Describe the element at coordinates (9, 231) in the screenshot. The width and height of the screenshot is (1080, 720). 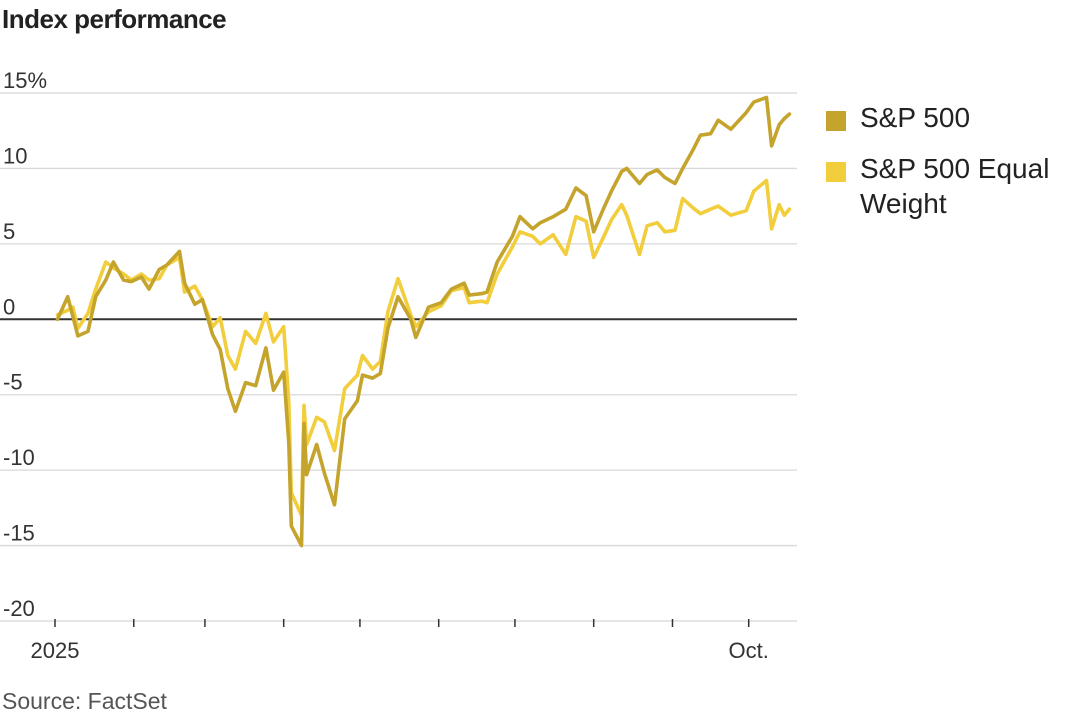
I see `y-tick-label: 5` at that location.